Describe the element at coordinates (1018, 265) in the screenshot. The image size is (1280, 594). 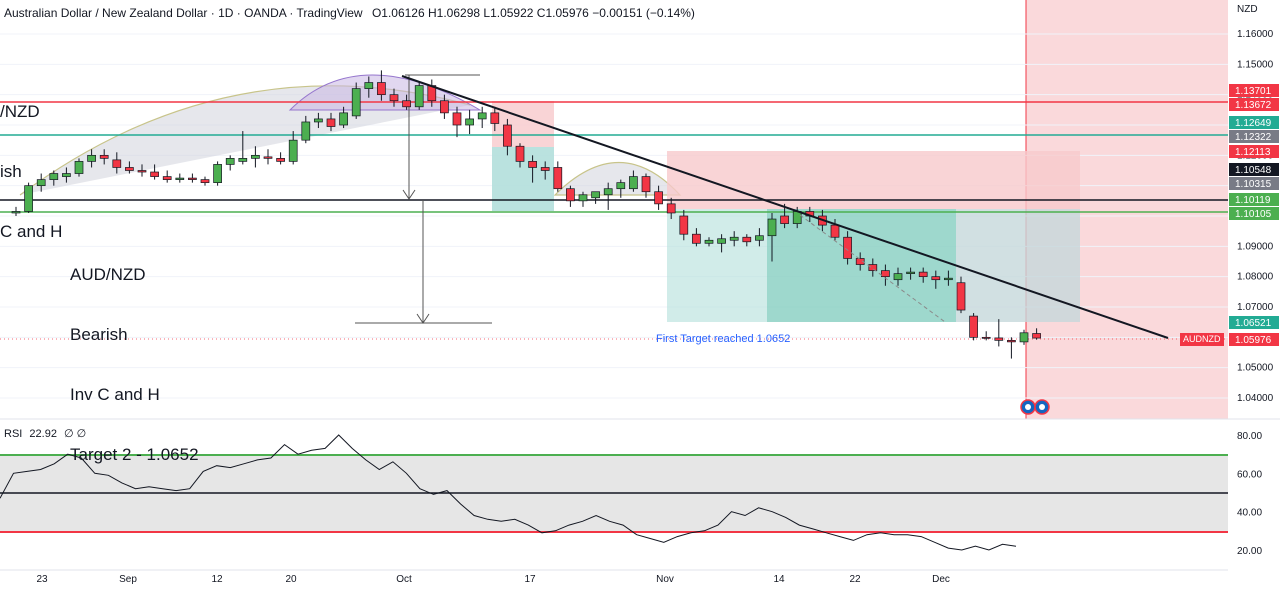
I see `zone-grey-right` at that location.